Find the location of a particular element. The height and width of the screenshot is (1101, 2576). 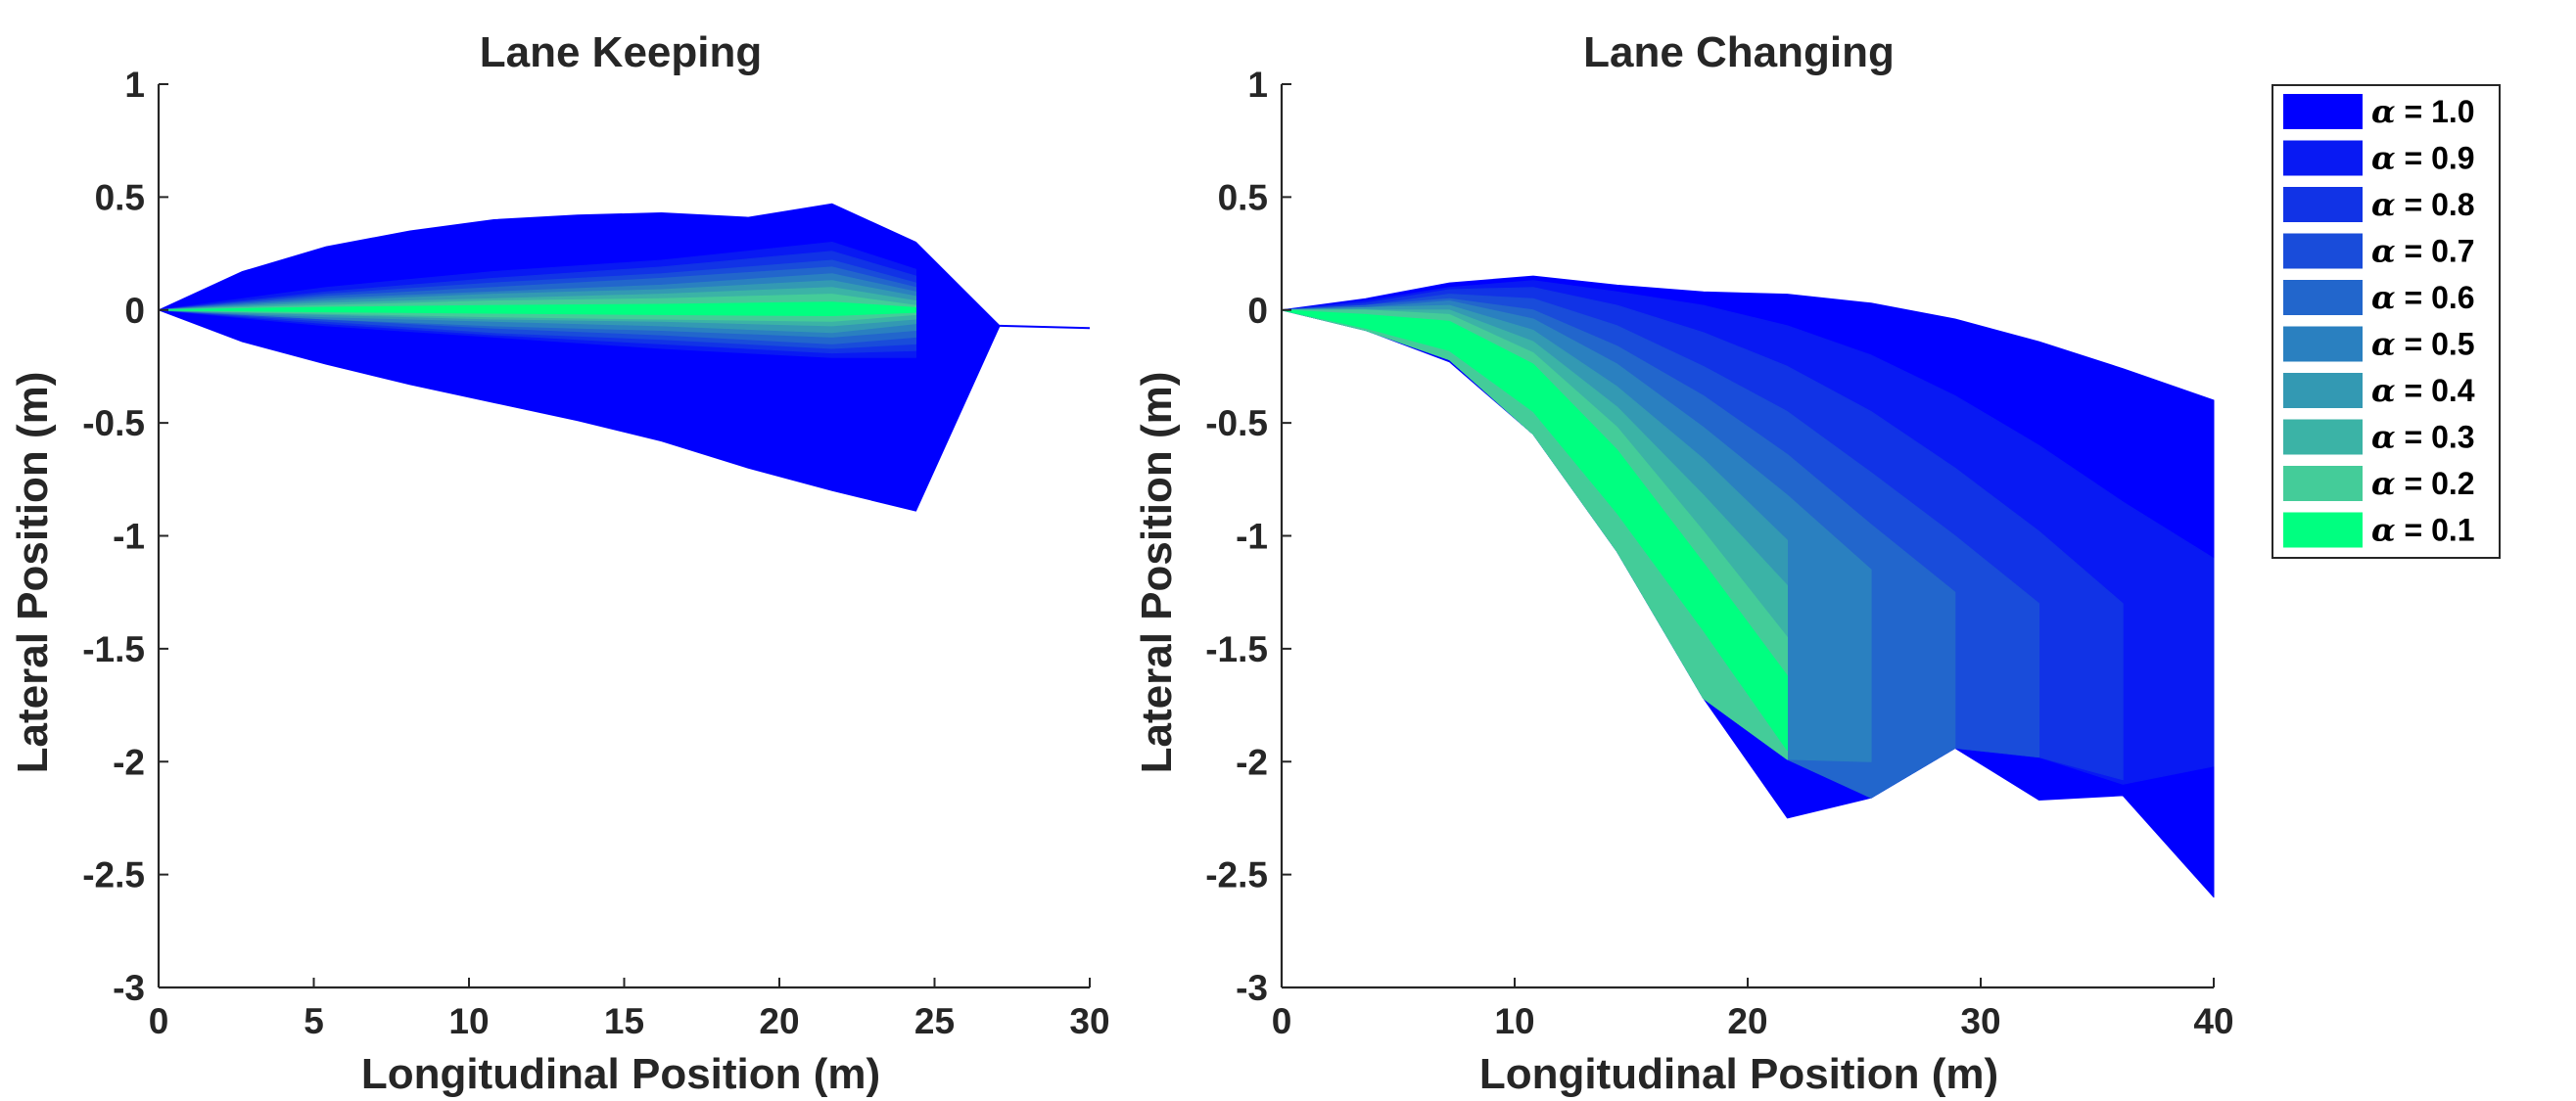

lane-keeping-y-tick-label: 0.5 is located at coordinates (120, 197).